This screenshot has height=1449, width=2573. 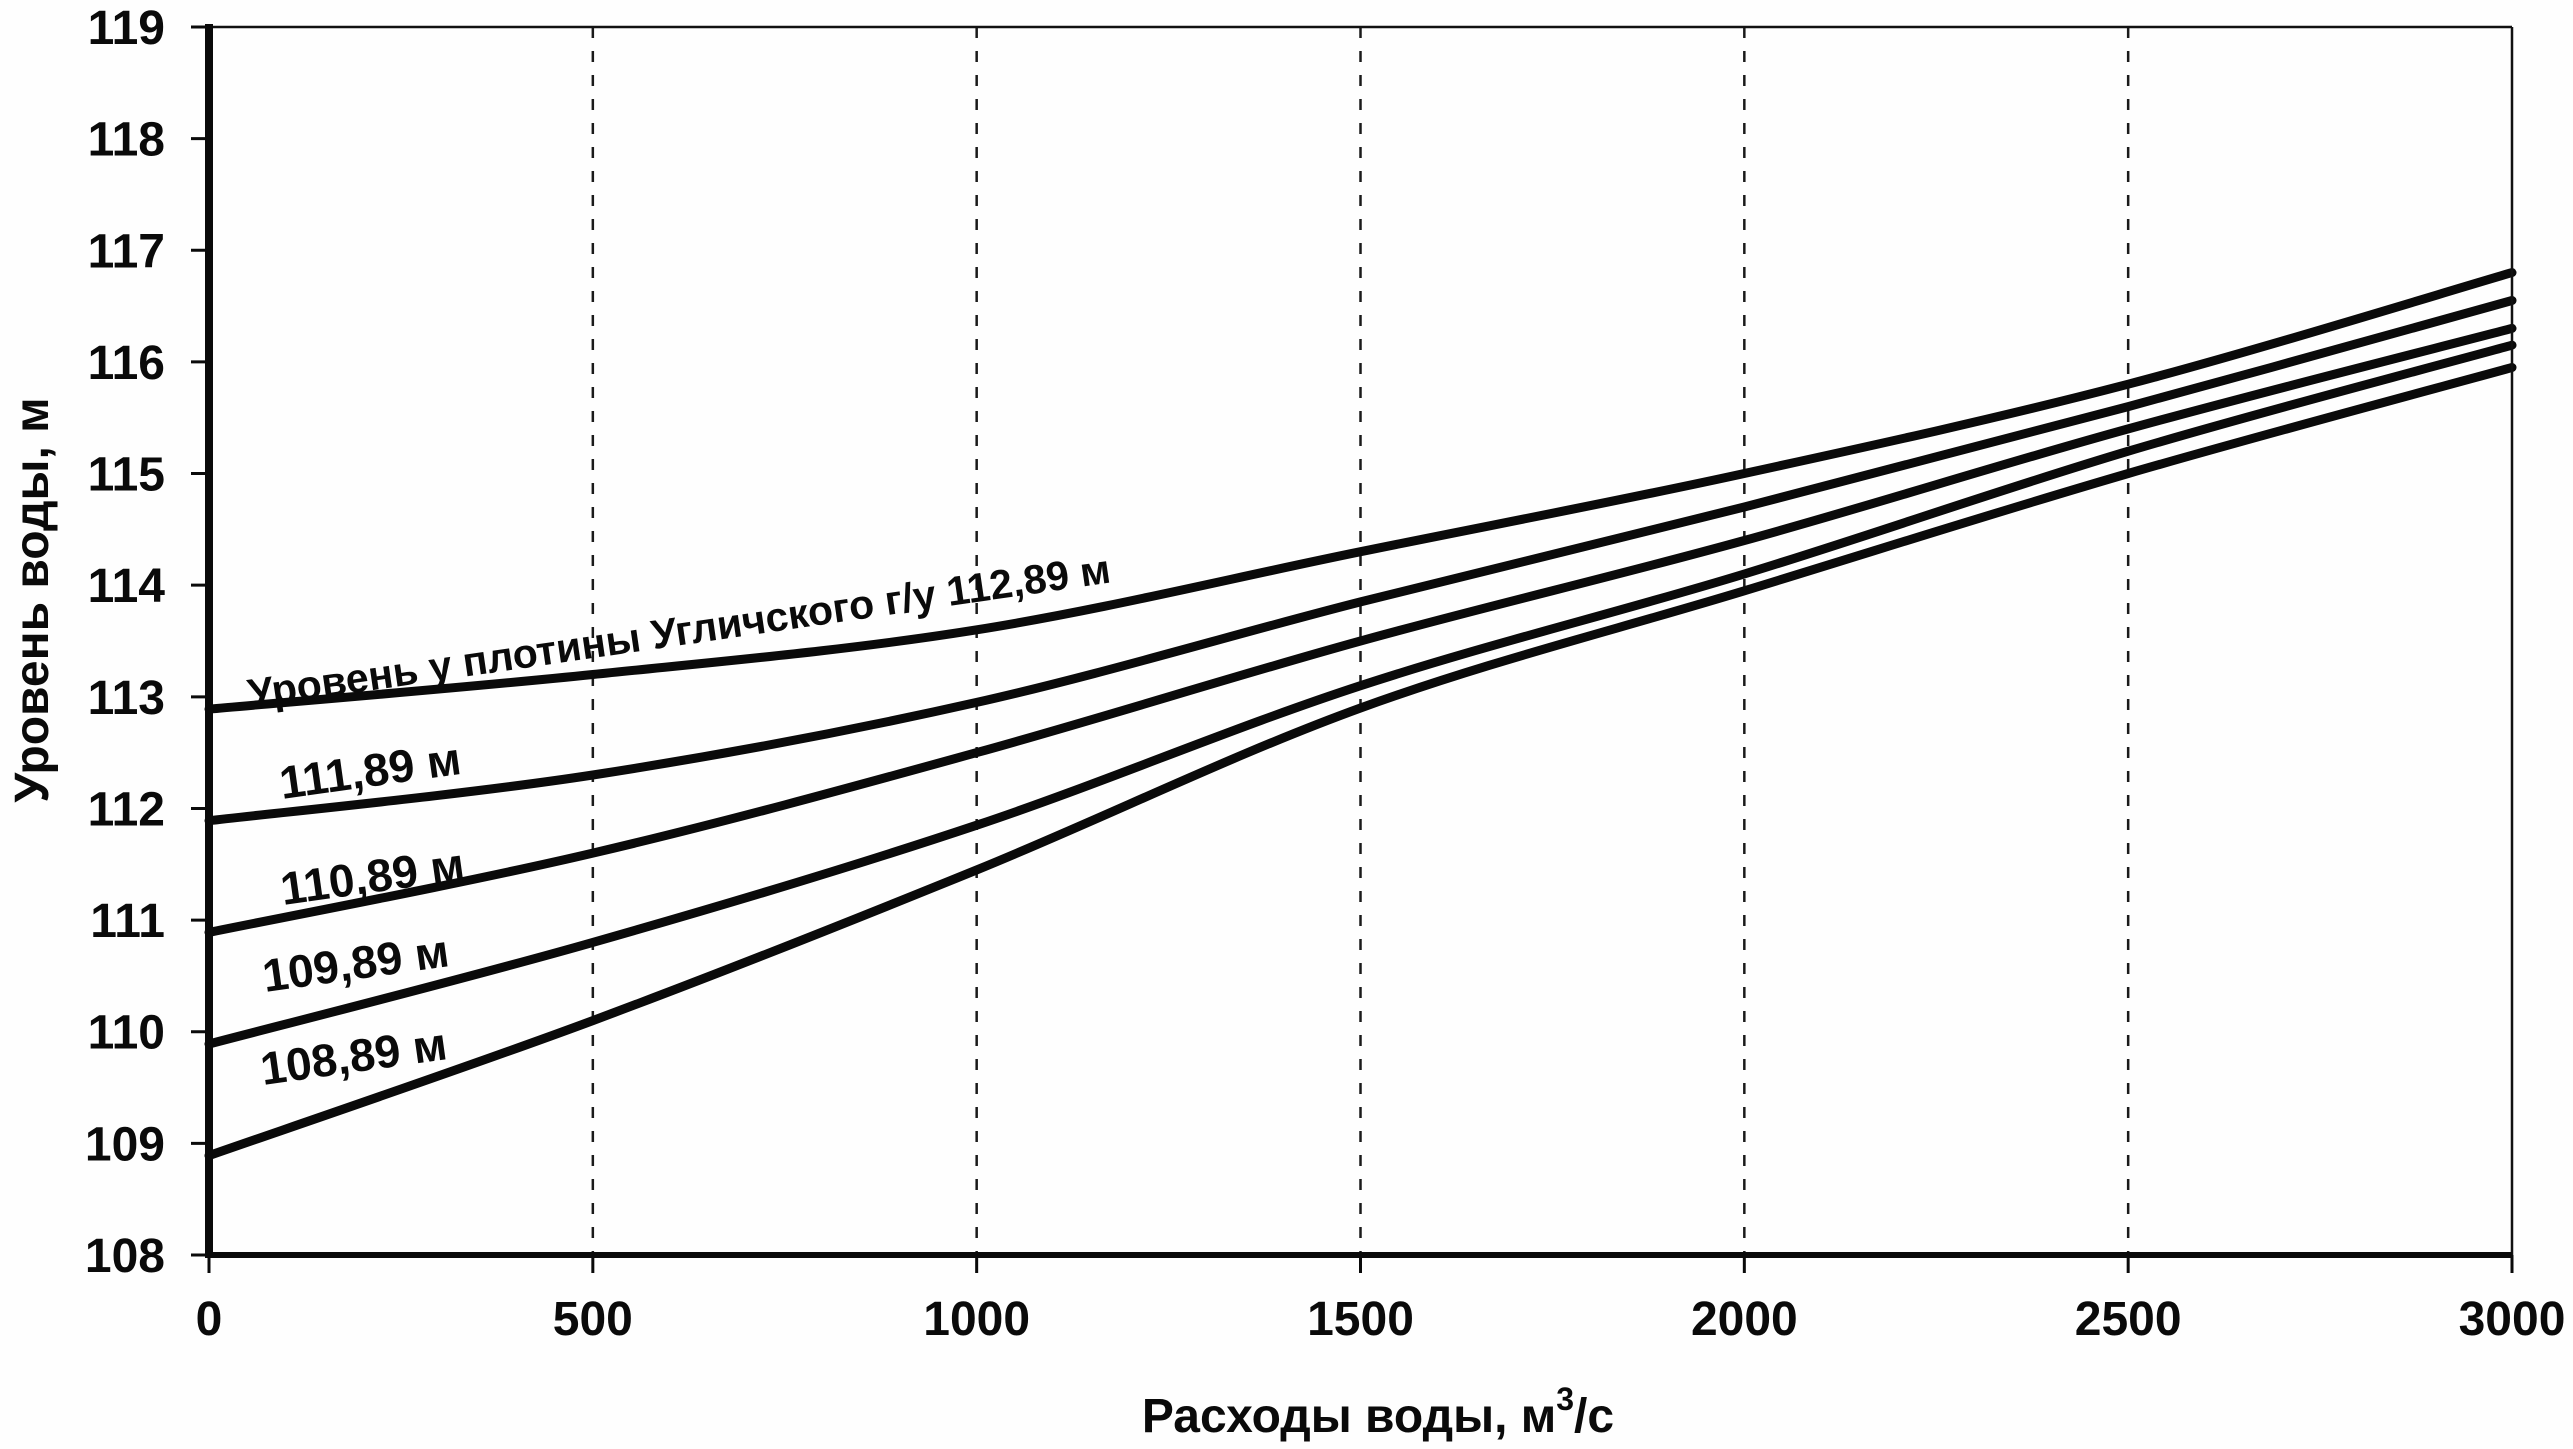 I want to click on x-axis-title: Расходы воды, м3/с, so click(x=1378, y=1412).